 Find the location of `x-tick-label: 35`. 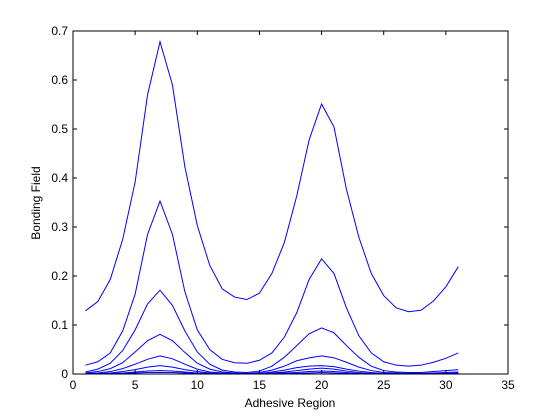

x-tick-label: 35 is located at coordinates (508, 385).